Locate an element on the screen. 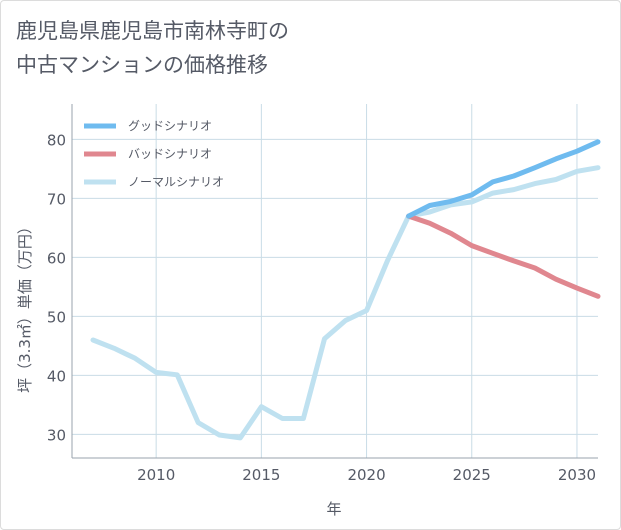  x-tick-label-2030: 2030 is located at coordinates (577, 475).